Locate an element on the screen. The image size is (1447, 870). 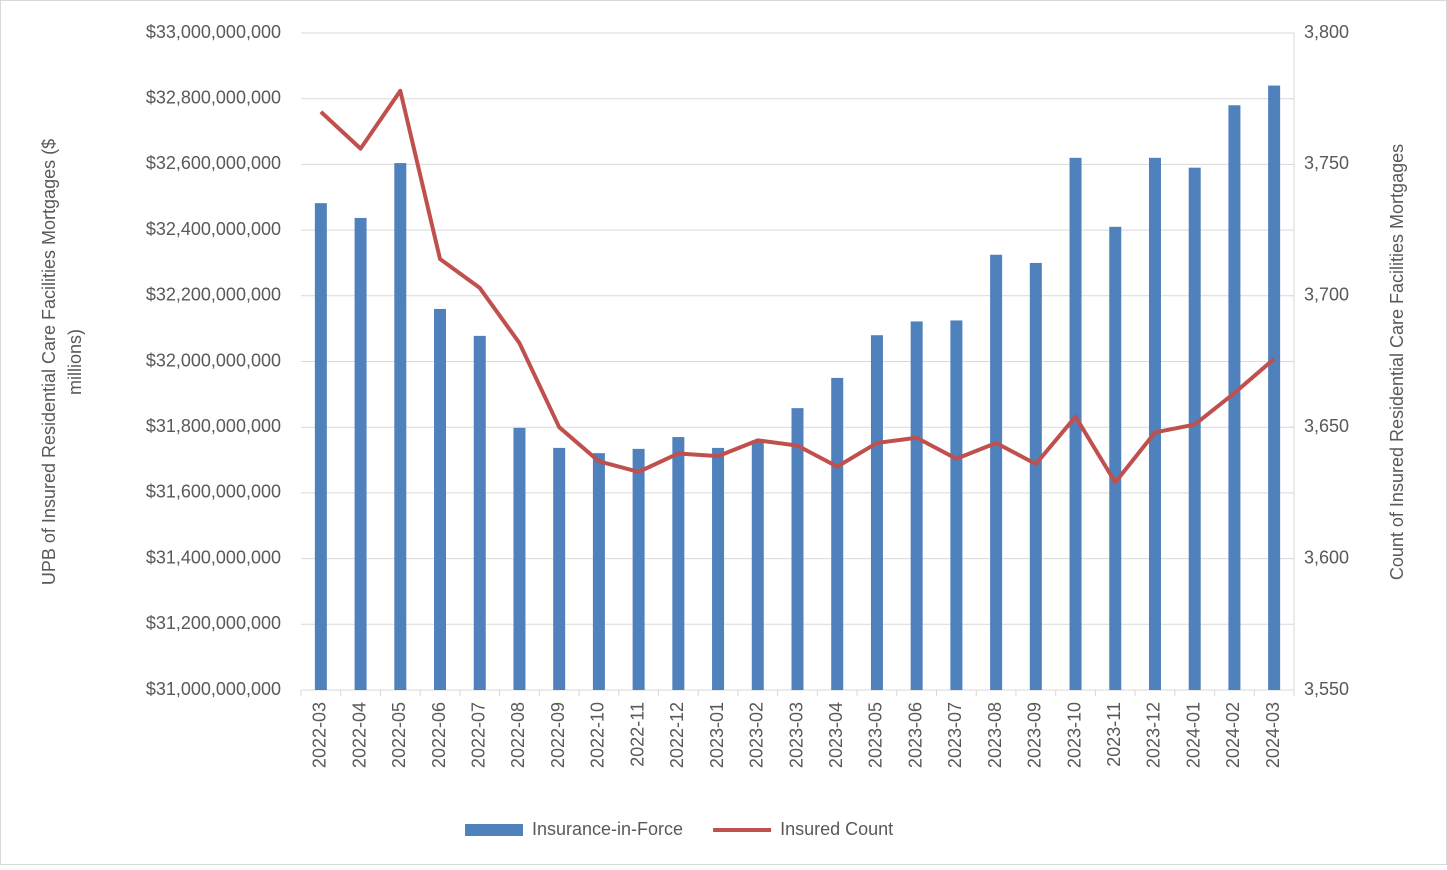
y2-tick-label: 3,800 is located at coordinates (1326, 32).